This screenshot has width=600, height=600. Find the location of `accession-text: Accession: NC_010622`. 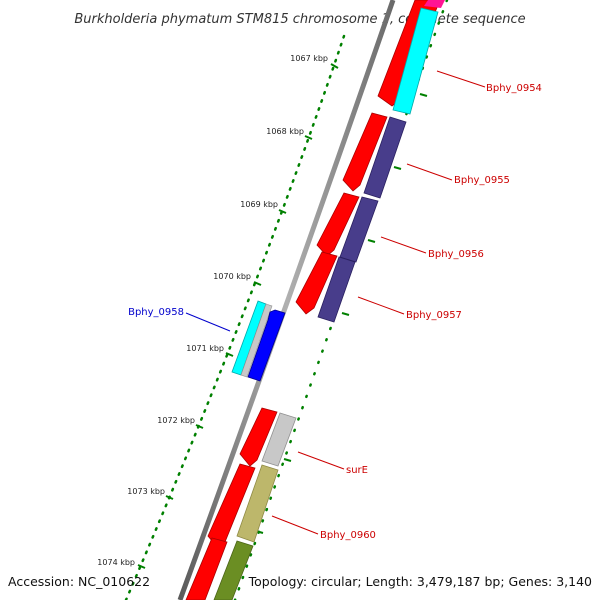

accession-text: Accession: NC_010622 is located at coordinates (79, 581).